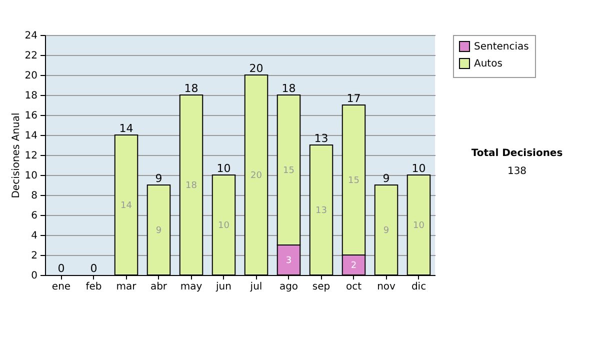  Describe the element at coordinates (289, 261) in the screenshot. I see `data-label: 3` at that location.